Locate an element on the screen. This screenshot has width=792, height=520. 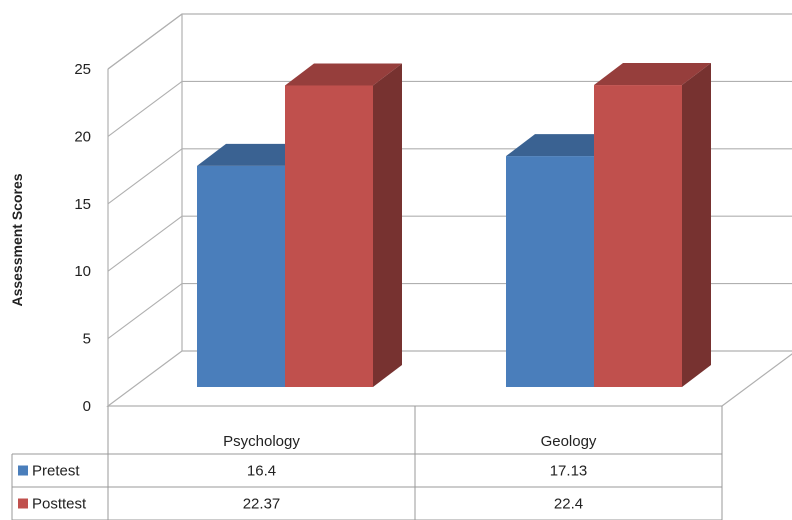
y-tick-label: 25 is located at coordinates (82, 69).